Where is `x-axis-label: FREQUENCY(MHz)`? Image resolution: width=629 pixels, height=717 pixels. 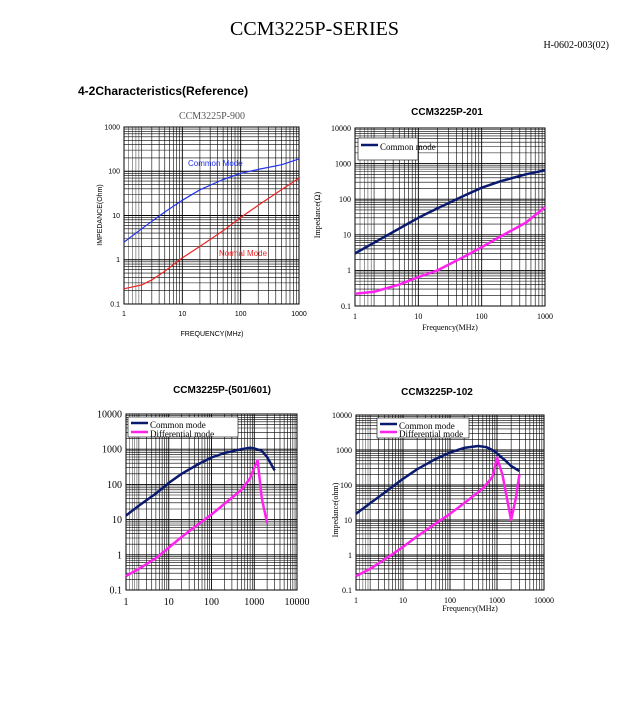
x-axis-label: FREQUENCY(MHz) is located at coordinates (212, 334).